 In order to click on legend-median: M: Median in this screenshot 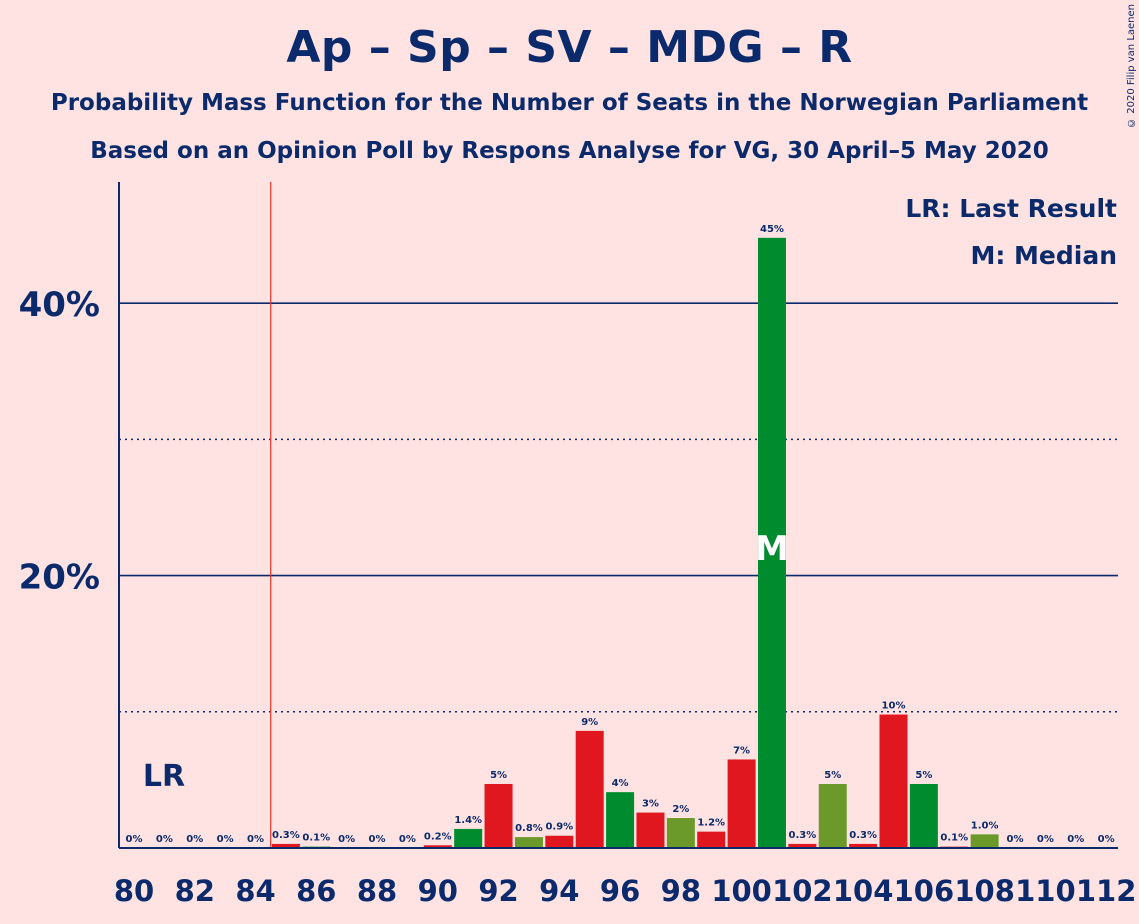, I will do `click(1043, 255)`.